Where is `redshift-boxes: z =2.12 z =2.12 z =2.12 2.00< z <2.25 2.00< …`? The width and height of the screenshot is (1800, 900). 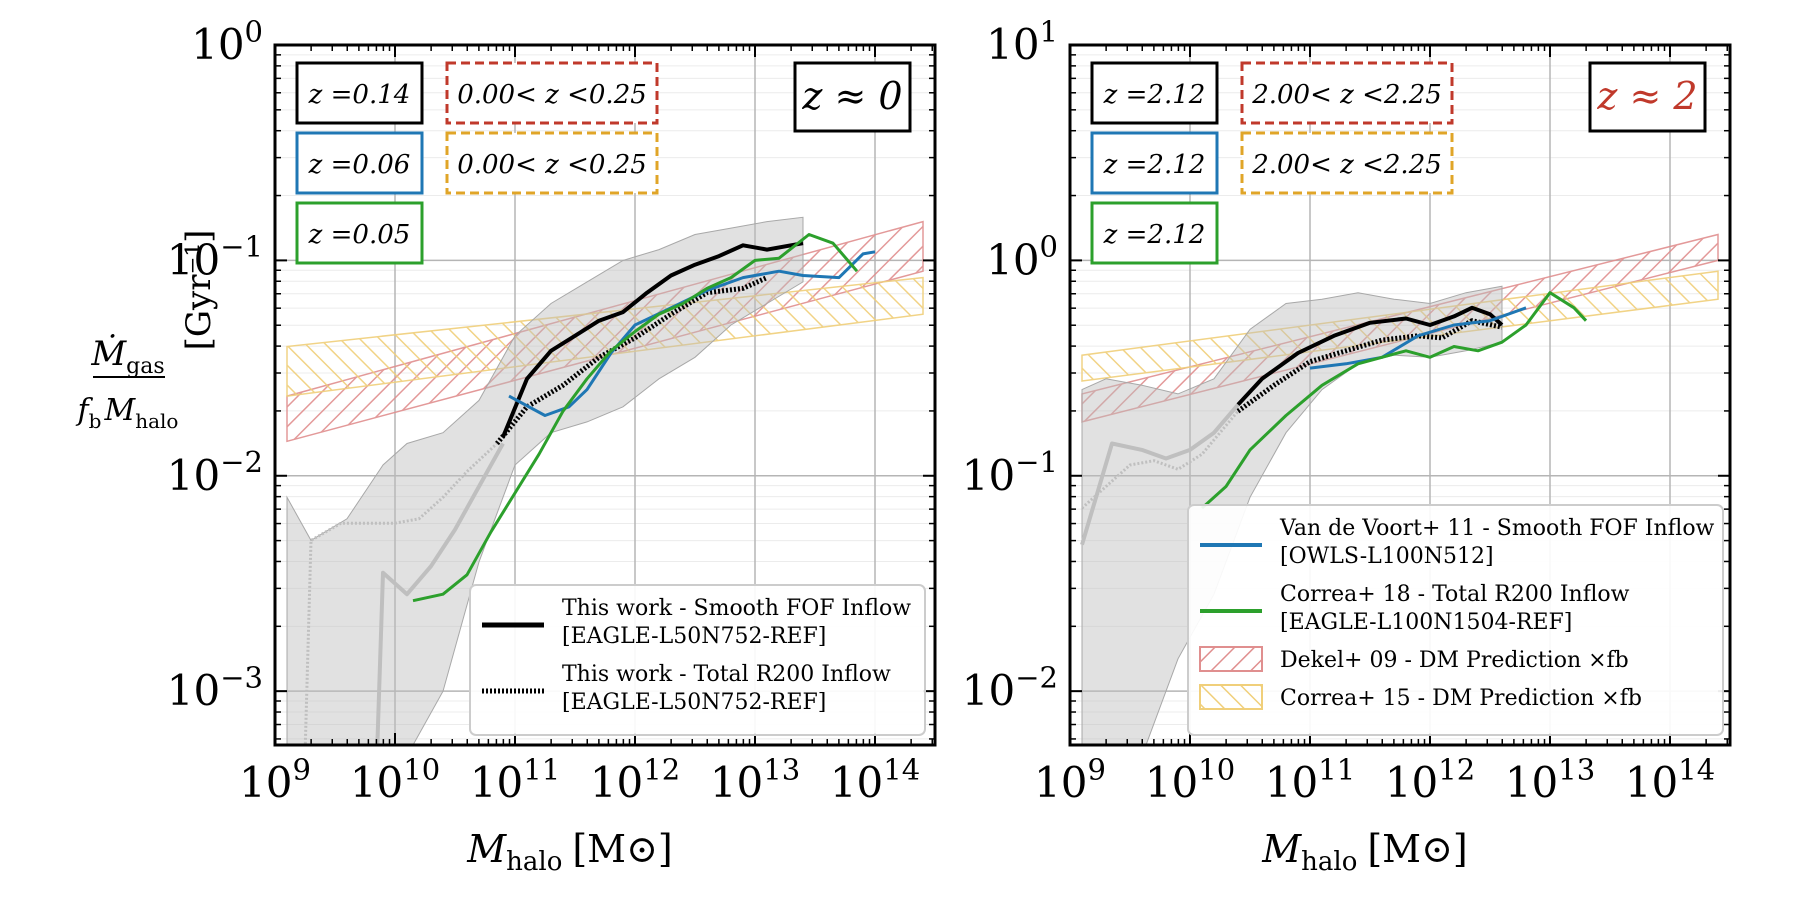 redshift-boxes: z =2.12 z =2.12 z =2.12 2.00< z <2.25 2.00< … is located at coordinates (1272, 163).